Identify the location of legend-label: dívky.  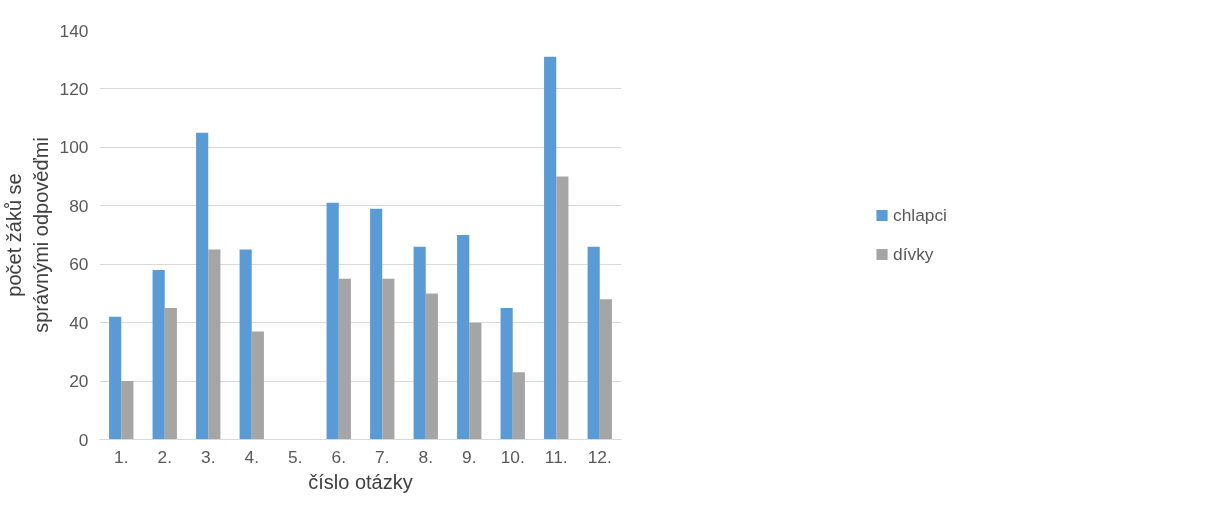
(913, 254).